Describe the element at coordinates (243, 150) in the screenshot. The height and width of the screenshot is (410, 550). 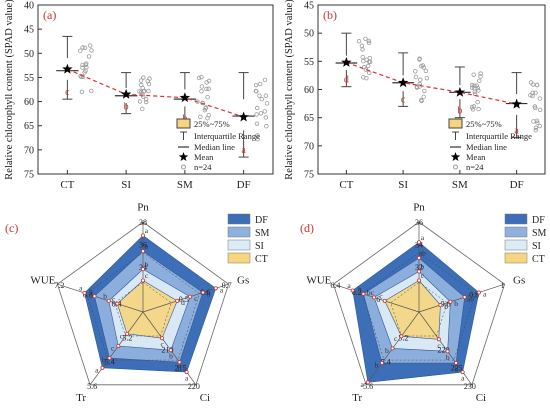
I see `significance-letter: a` at that location.